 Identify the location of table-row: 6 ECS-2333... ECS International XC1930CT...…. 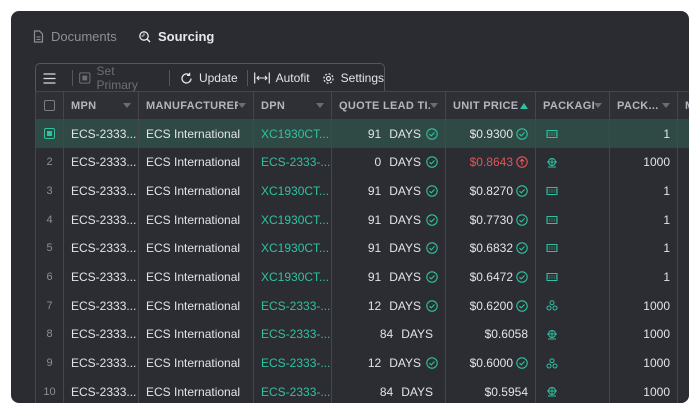
(362, 277).